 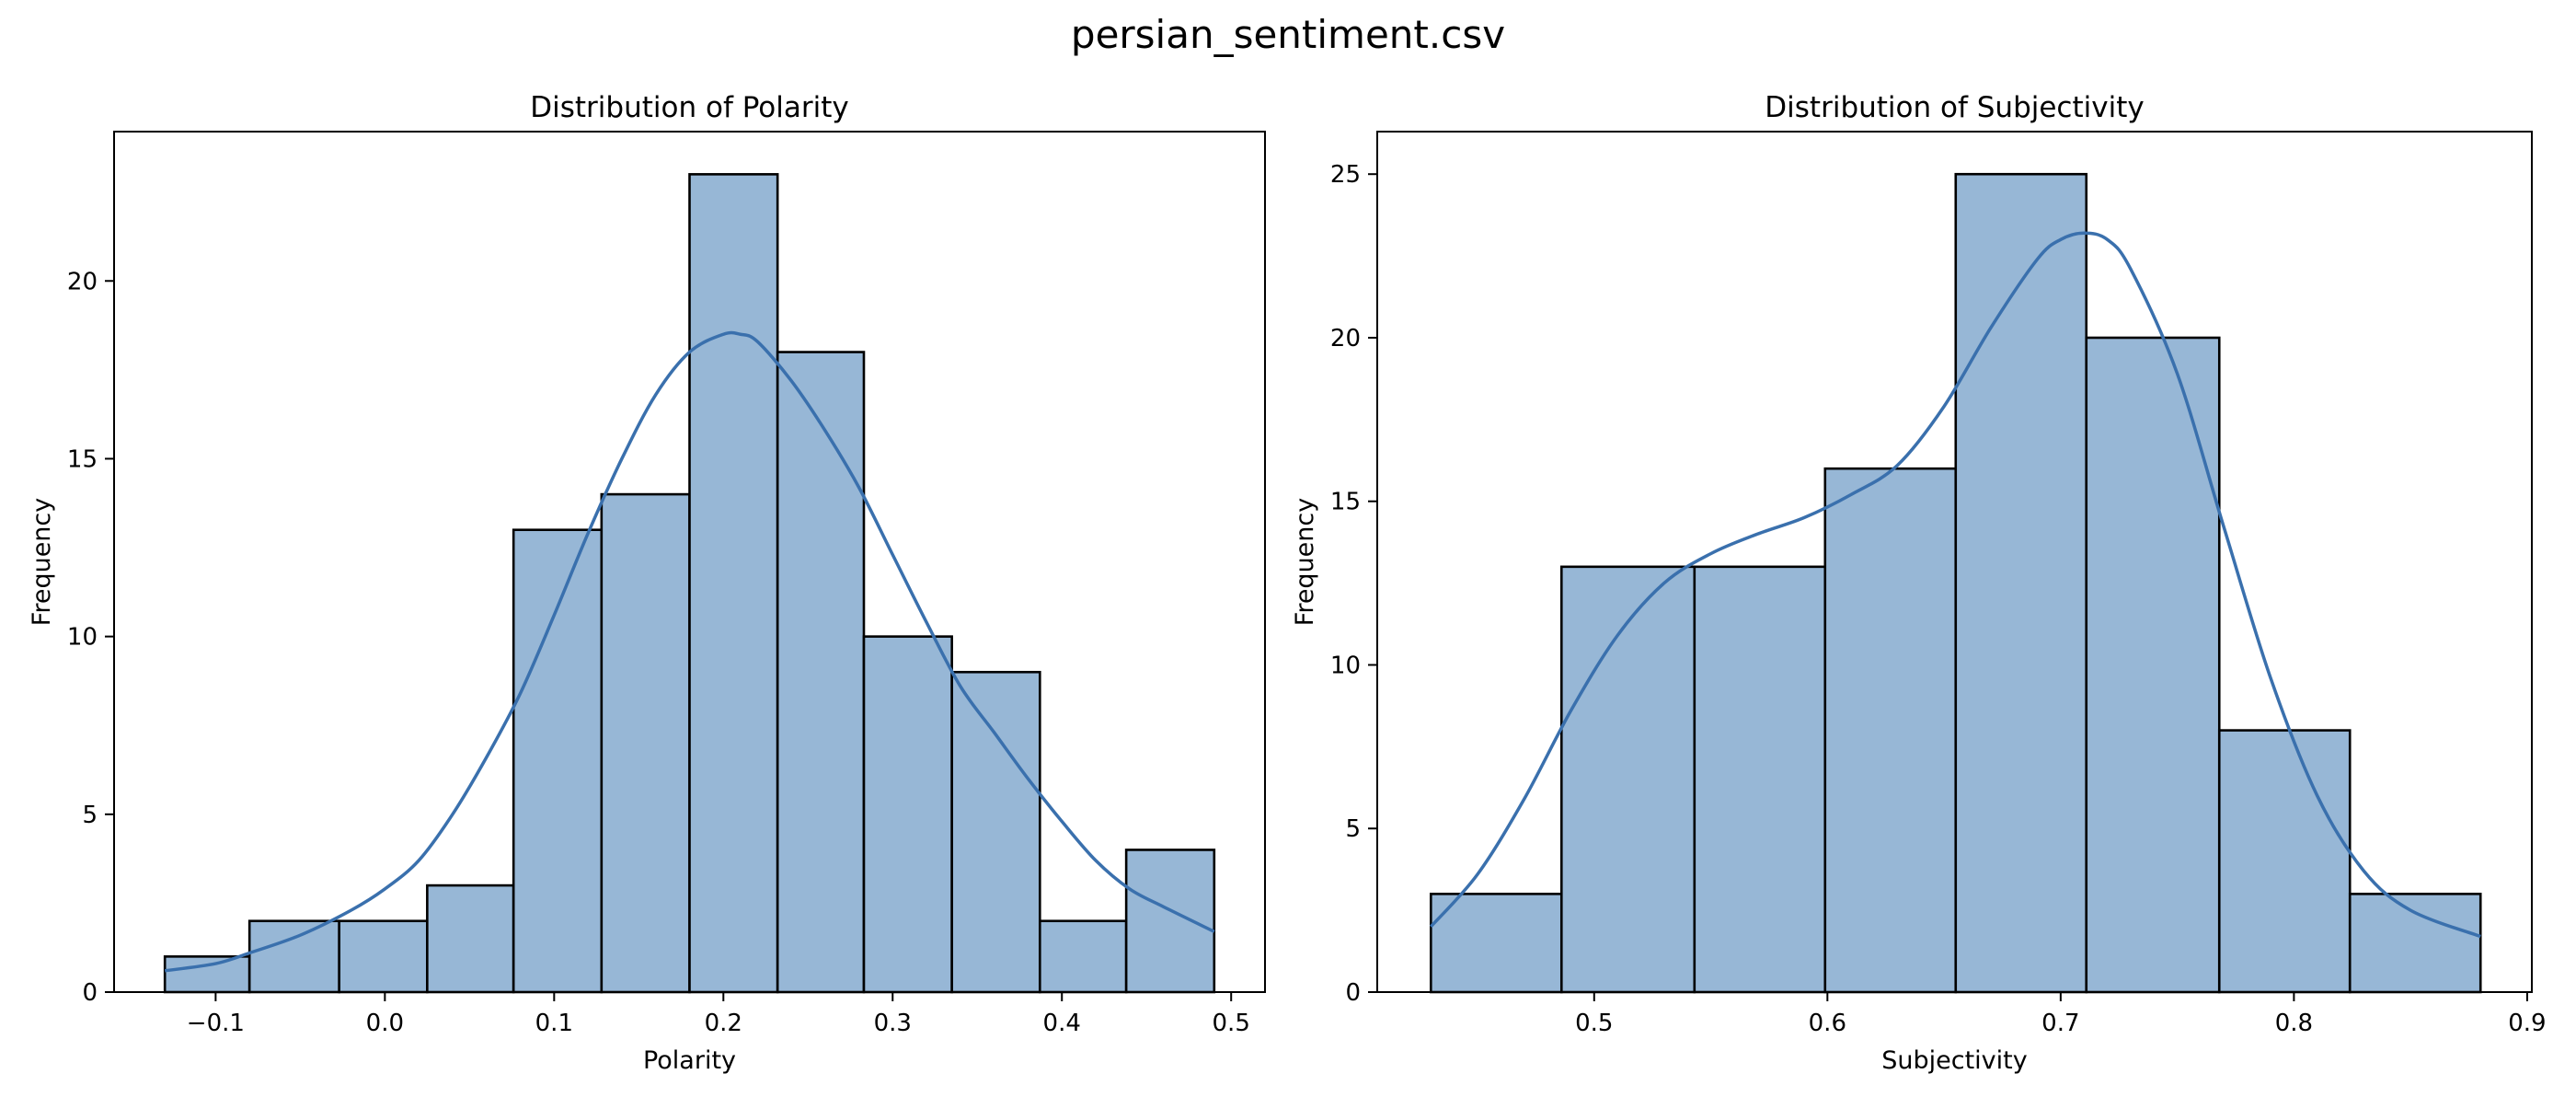 I want to click on x-tick-label: 0.7, so click(x=2060, y=1023).